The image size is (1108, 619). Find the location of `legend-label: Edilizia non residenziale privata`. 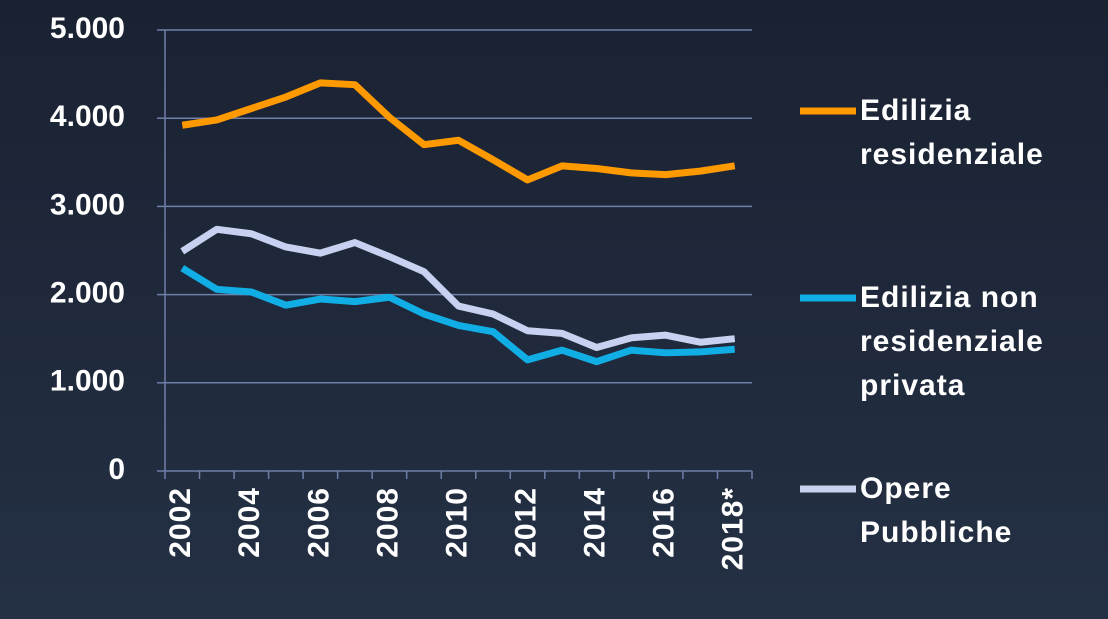

legend-label: Edilizia non residenziale privata is located at coordinates (952, 341).